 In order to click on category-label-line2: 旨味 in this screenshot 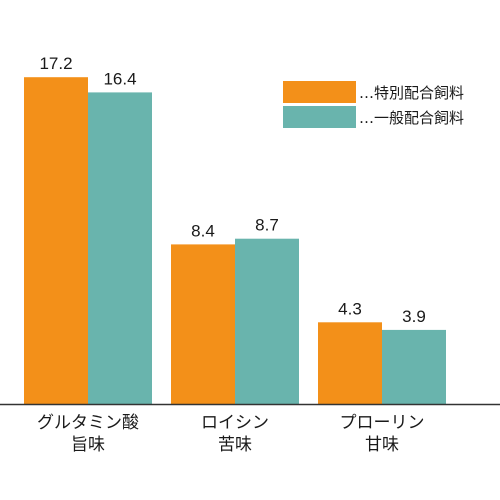, I will do `click(88, 445)`.